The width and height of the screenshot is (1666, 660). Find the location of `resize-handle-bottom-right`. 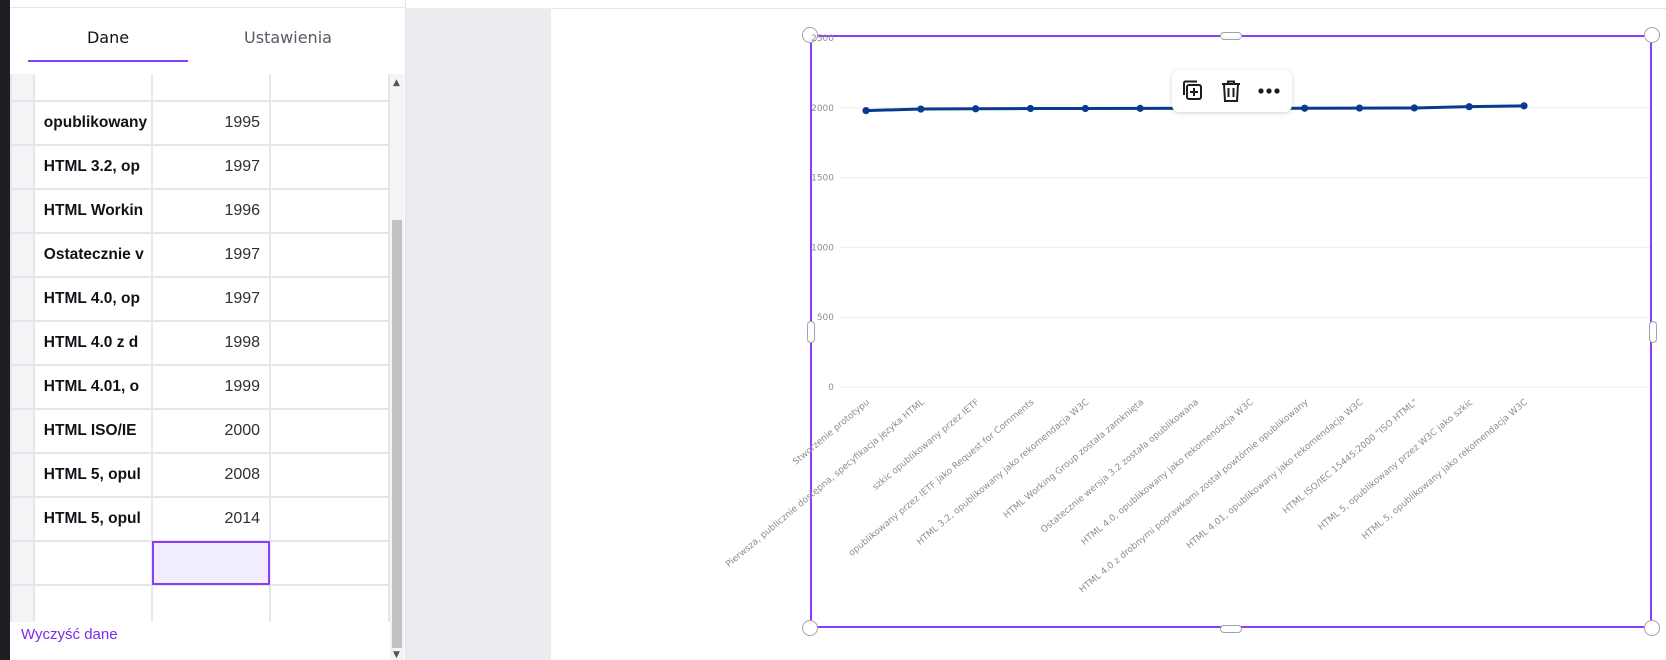

resize-handle-bottom-right is located at coordinates (1652, 628).